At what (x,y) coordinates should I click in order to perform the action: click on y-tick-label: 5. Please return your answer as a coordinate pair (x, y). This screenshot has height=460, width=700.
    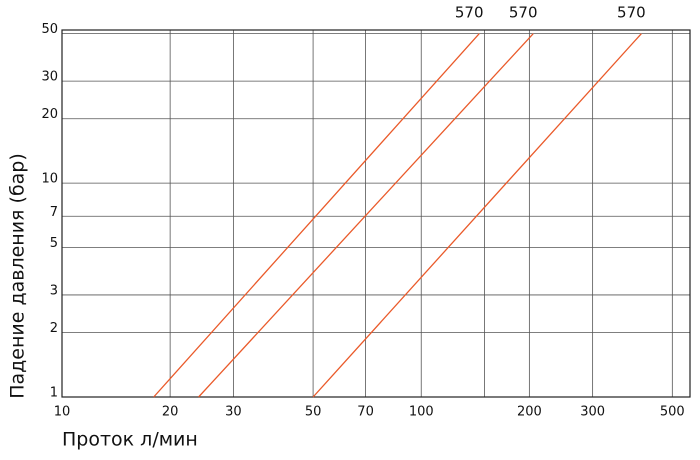
    Looking at the image, I should click on (54, 243).